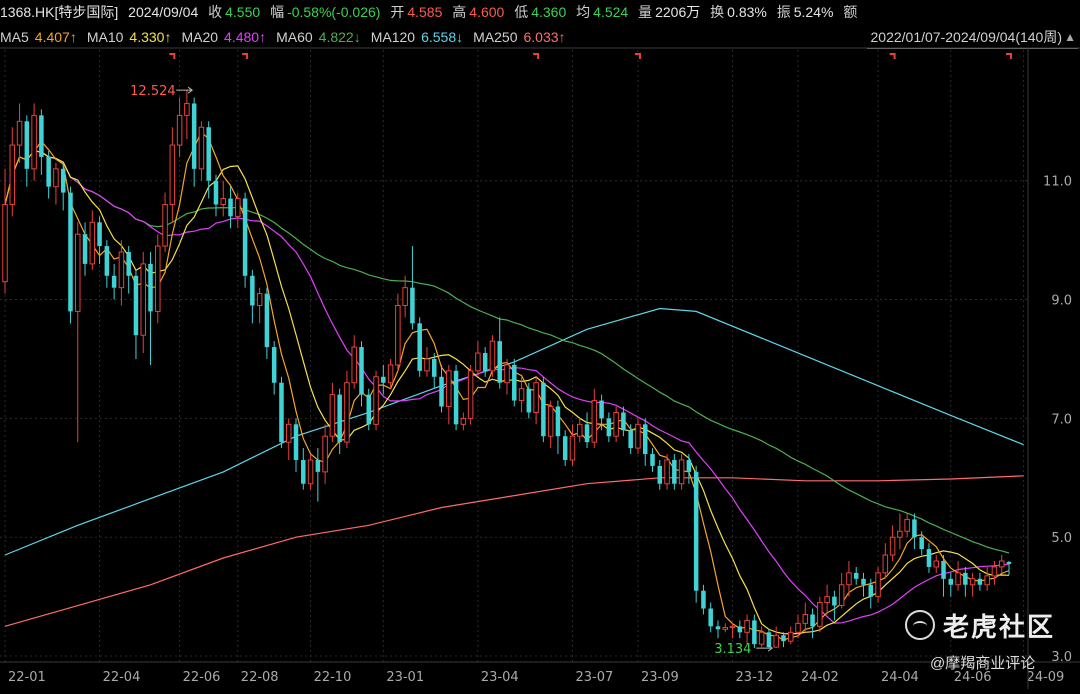 The image size is (1080, 694). Describe the element at coordinates (1046, 677) in the screenshot. I see `x-tick-label: 24-09` at that location.